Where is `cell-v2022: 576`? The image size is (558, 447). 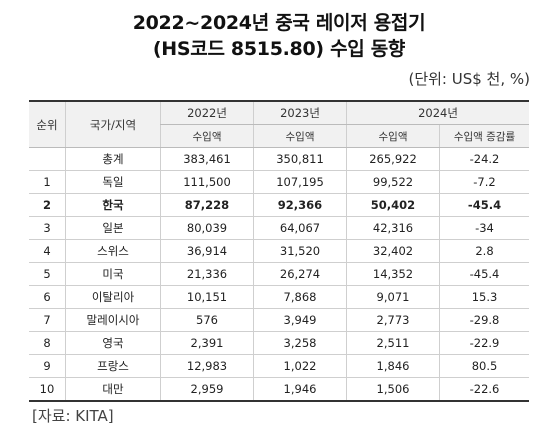
cell-v2022: 576 is located at coordinates (207, 320).